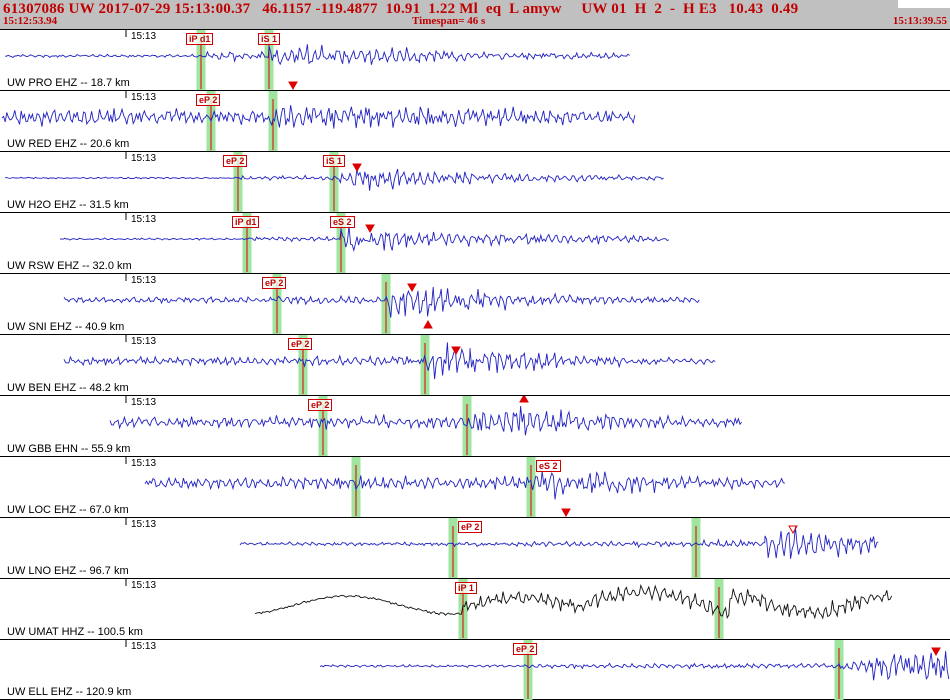  I want to click on trace-panel: 15:13 UW GBB EHN -- 55.9 km eP 2, so click(475, 425).